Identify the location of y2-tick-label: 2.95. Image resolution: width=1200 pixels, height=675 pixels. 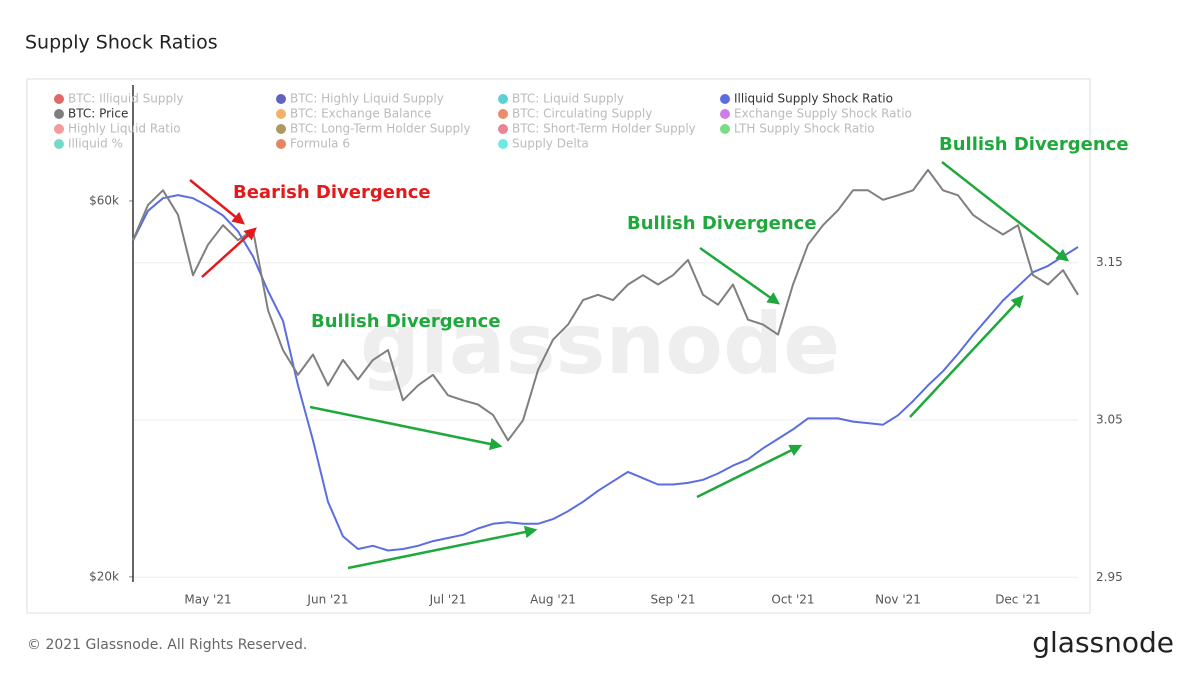
(1109, 577).